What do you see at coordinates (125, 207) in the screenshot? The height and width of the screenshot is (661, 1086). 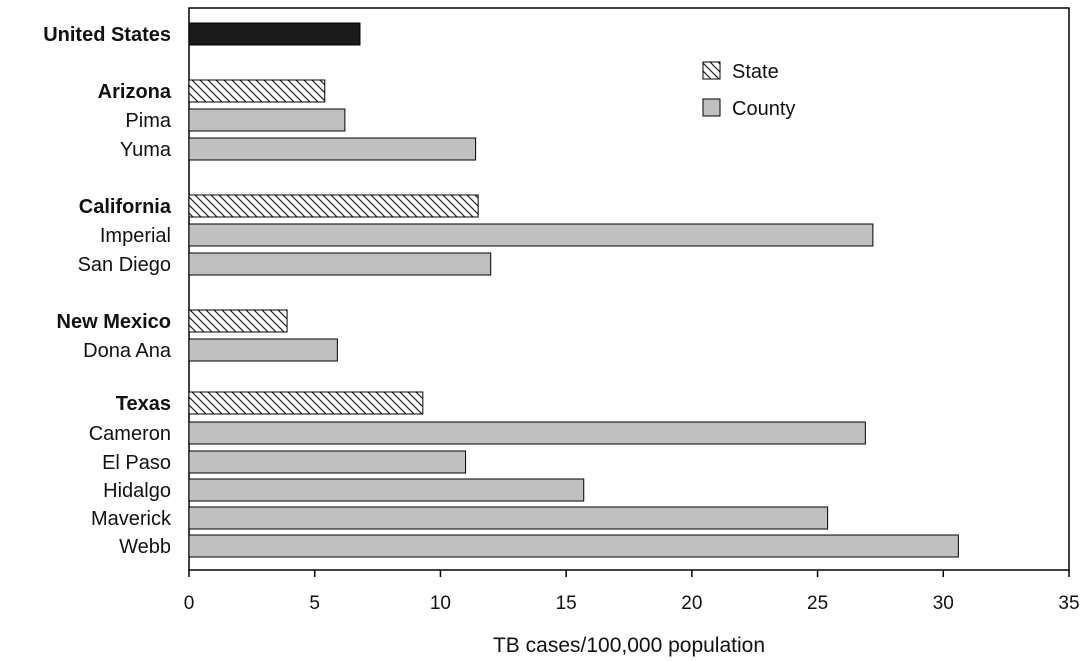 I see `category-label-california: California` at bounding box center [125, 207].